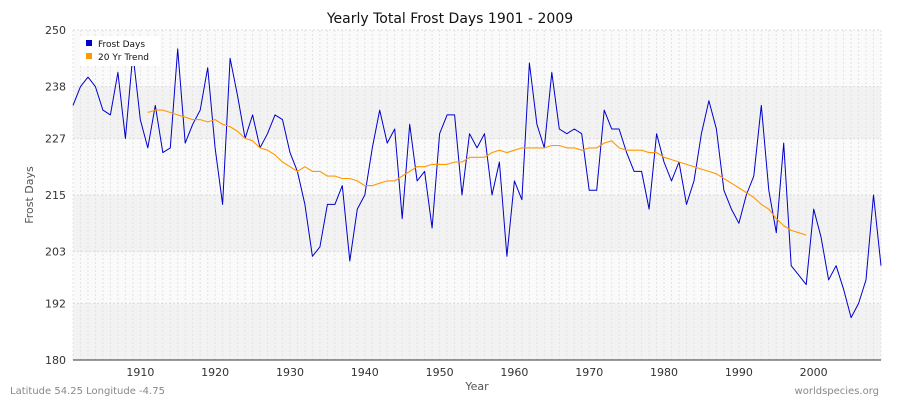  What do you see at coordinates (123, 58) in the screenshot?
I see `legend-label-trend: 20 Yr Trend` at bounding box center [123, 58].